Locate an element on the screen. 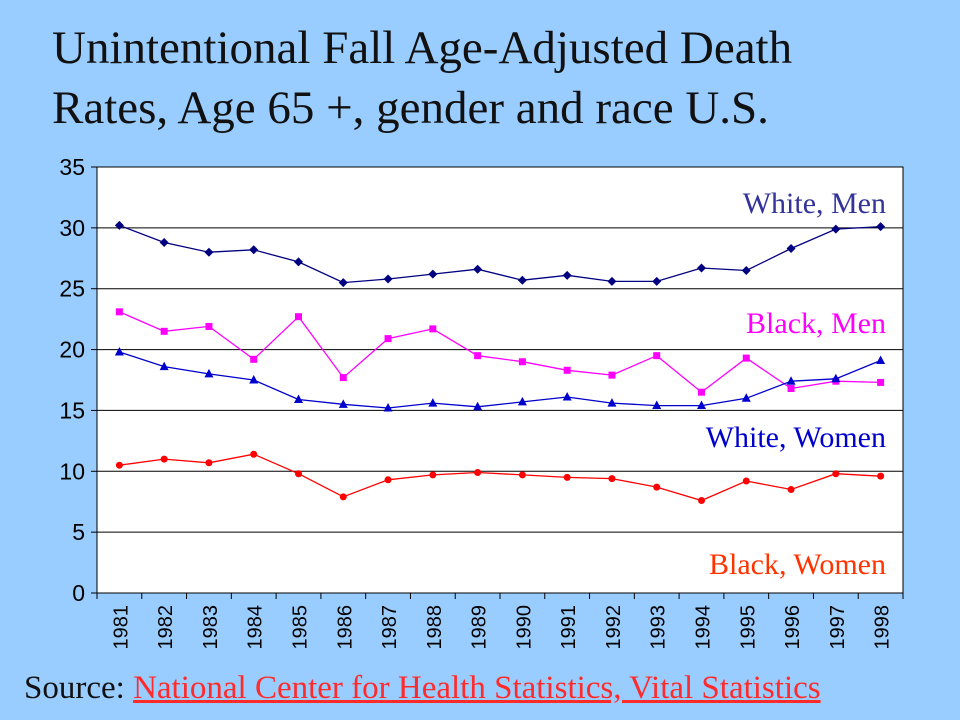  x-tick-label: 1997 is located at coordinates (838, 627).